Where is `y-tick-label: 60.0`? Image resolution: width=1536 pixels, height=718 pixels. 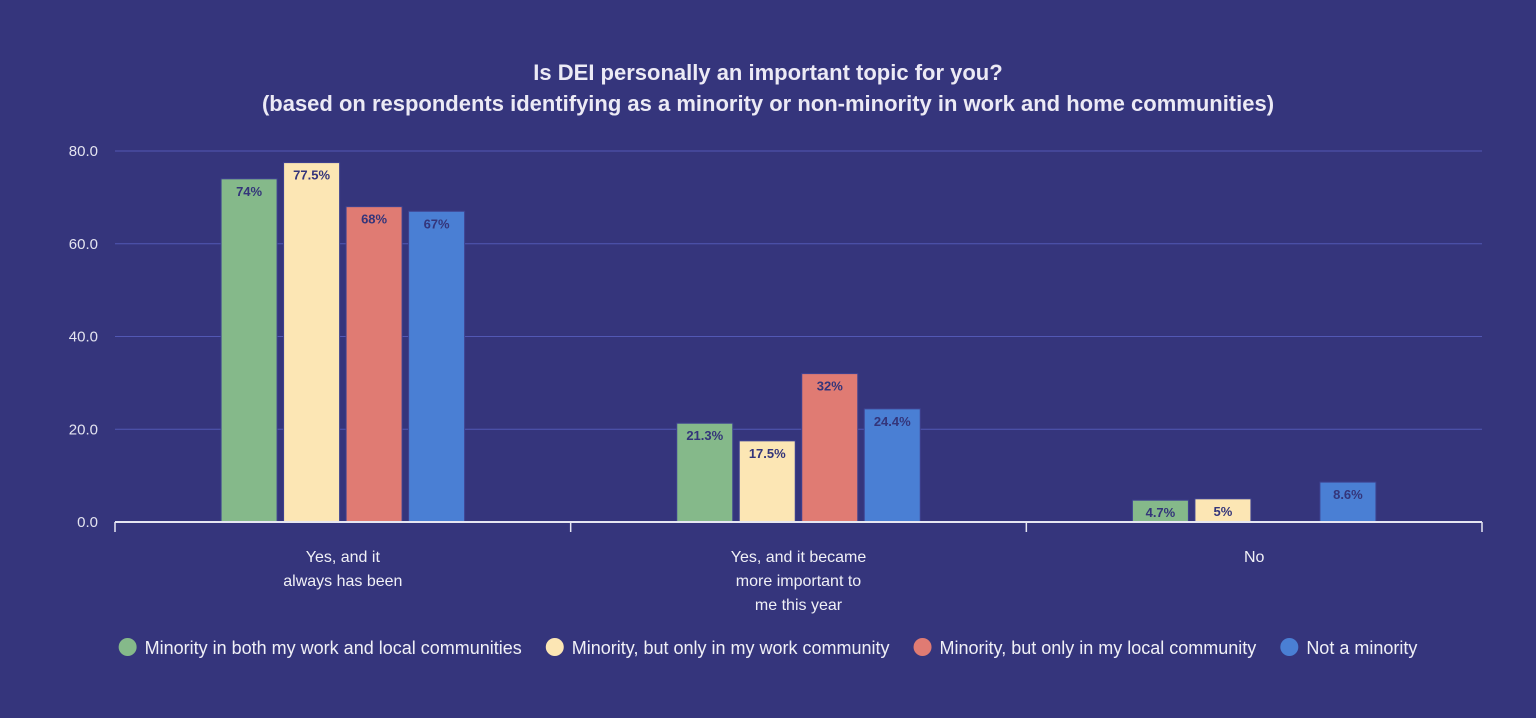
y-tick-label: 60.0 is located at coordinates (83, 244).